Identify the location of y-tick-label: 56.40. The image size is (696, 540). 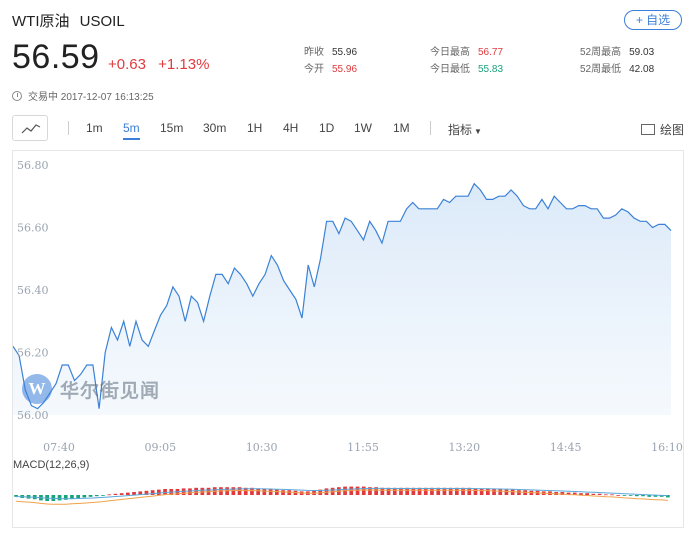
(33, 290).